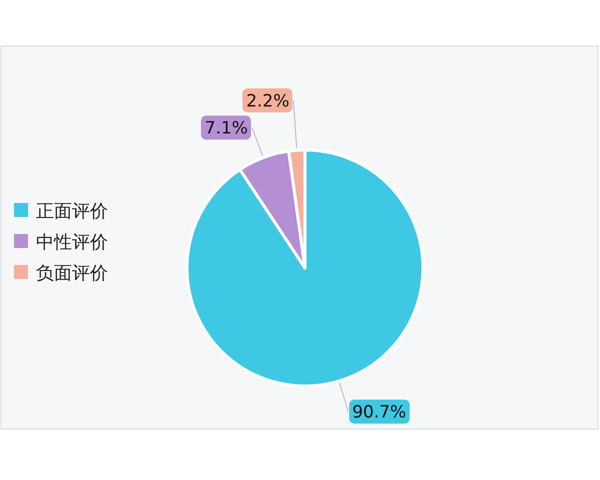 Image resolution: width=600 pixels, height=480 pixels. Describe the element at coordinates (72, 242) in the screenshot. I see `legend-label: 中性评价` at that location.